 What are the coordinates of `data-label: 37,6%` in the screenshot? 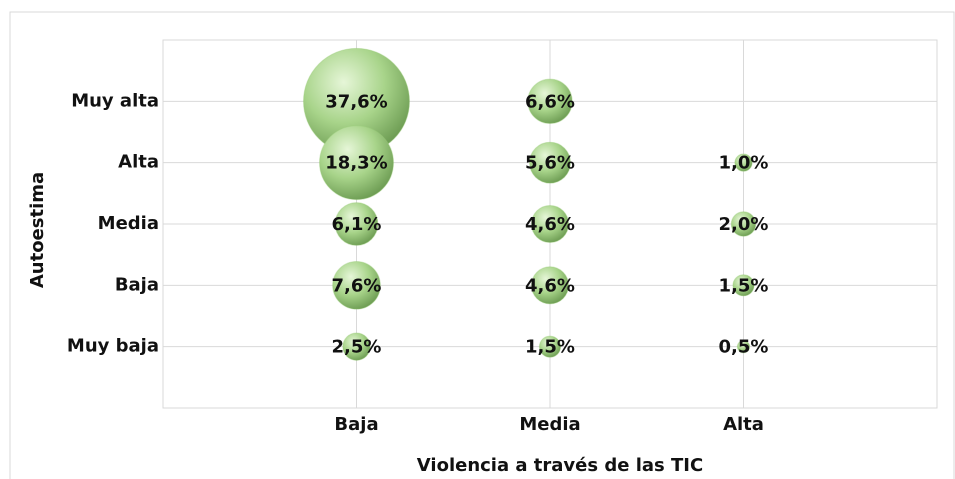 It's located at (356, 101).